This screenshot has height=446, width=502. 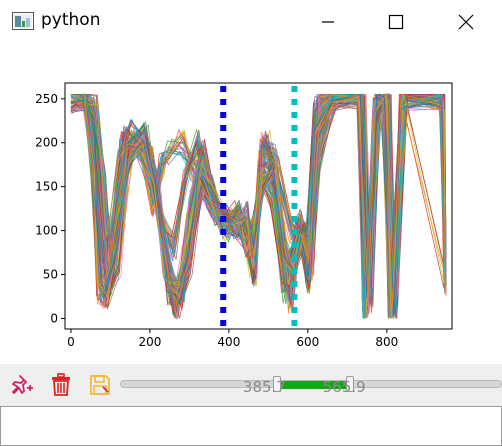 I want to click on slider-selected-range, so click(x=312, y=385).